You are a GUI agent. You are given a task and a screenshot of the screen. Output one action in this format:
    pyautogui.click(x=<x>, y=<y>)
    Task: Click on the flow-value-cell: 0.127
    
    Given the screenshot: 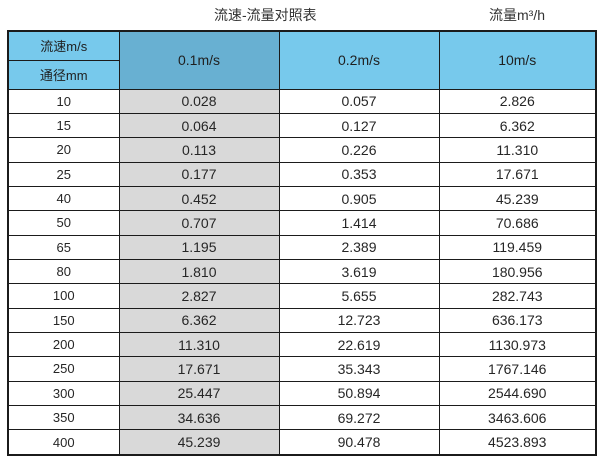 What is the action you would take?
    pyautogui.click(x=359, y=125)
    